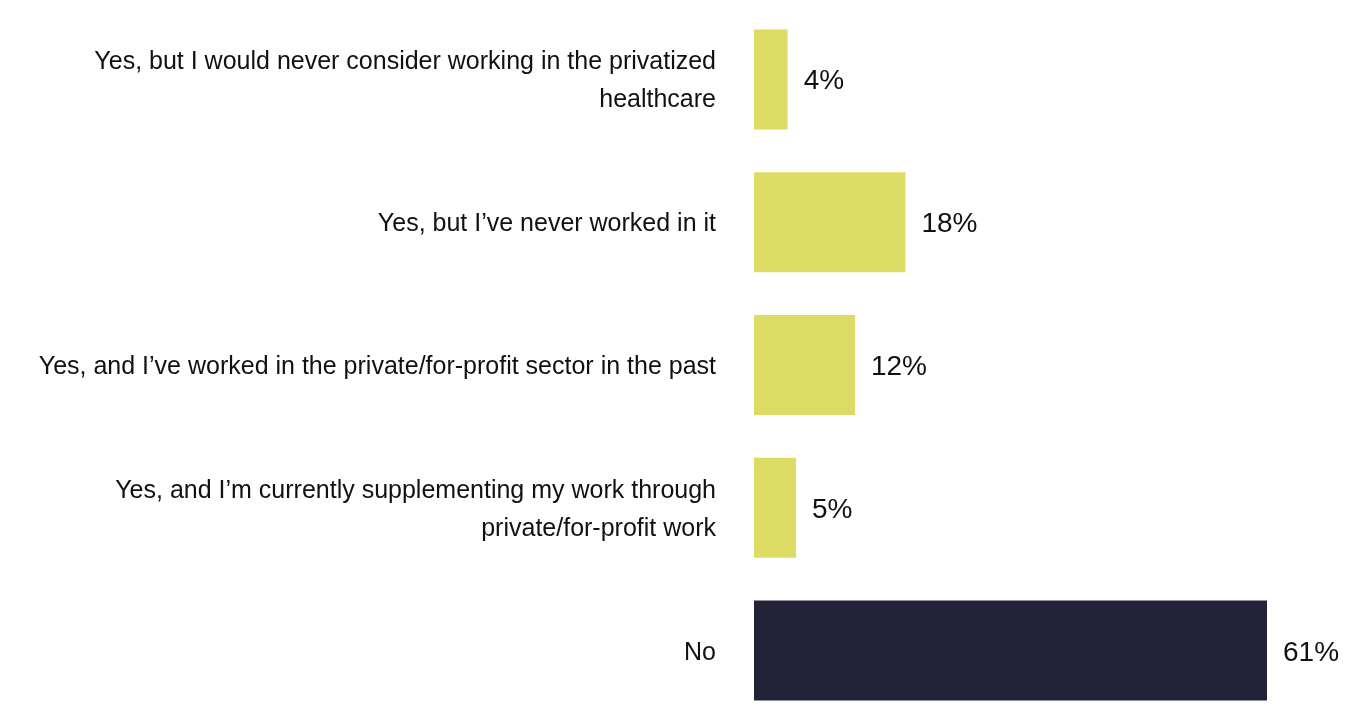 This screenshot has height=722, width=1347. What do you see at coordinates (405, 79) in the screenshot?
I see `y-tick-label: Yes, but I would never consider working in the privatized healthcare` at bounding box center [405, 79].